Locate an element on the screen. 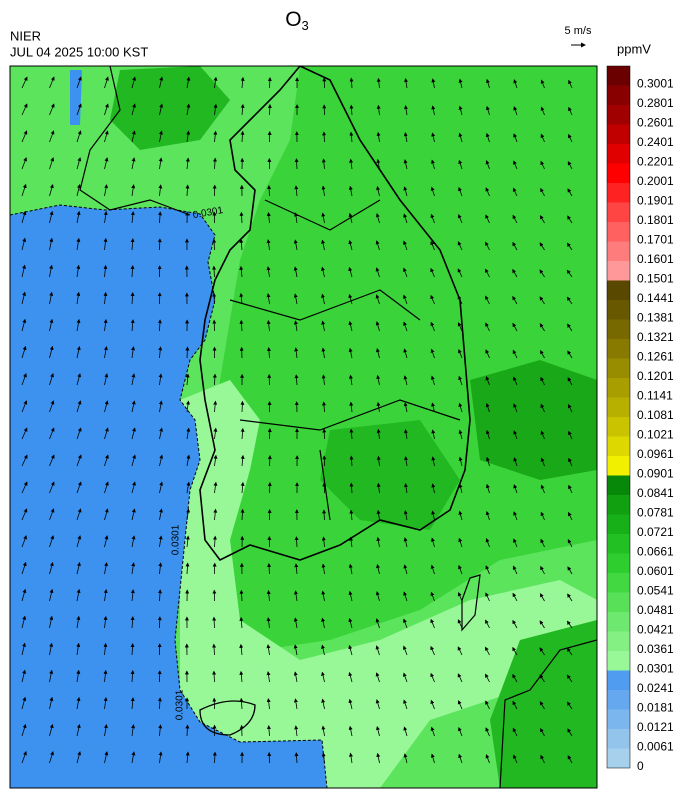  colorbar-label: 0.1901 is located at coordinates (655, 201).